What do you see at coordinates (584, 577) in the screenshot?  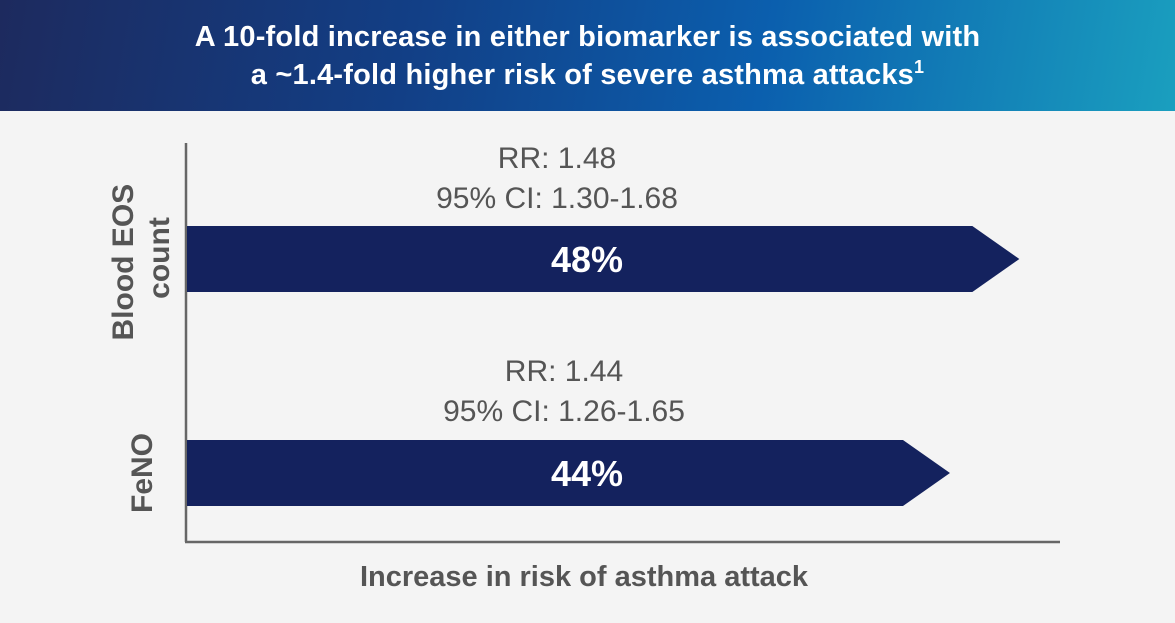 I see `x-axis-title: Increase in risk of asthma attack` at bounding box center [584, 577].